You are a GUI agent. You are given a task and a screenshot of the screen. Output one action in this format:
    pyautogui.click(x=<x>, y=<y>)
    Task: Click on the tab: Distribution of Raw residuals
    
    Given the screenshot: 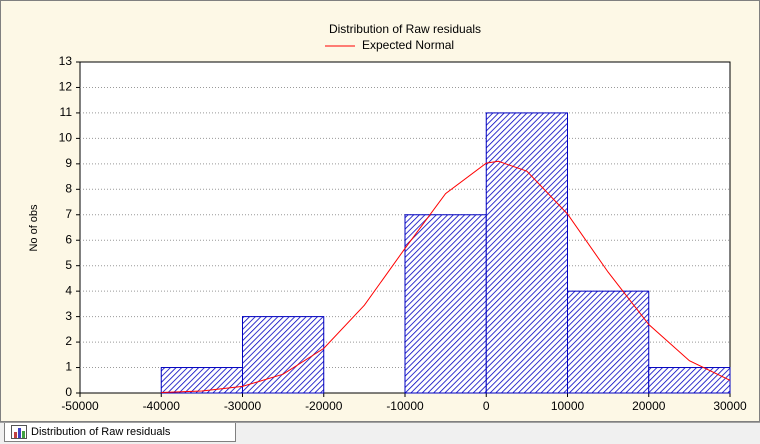 What is the action you would take?
    pyautogui.click(x=120, y=432)
    